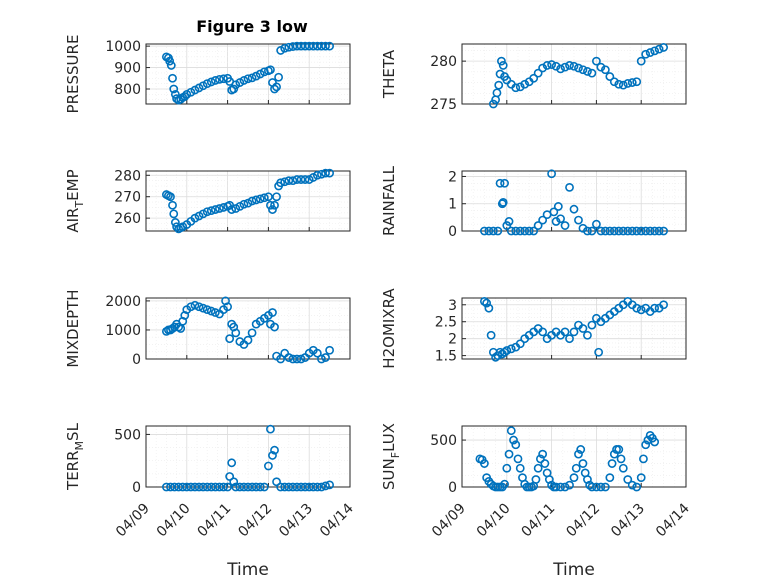 The height and width of the screenshot is (583, 778). Describe the element at coordinates (133, 521) in the screenshot. I see `x-tick-label: 04/09` at that location.